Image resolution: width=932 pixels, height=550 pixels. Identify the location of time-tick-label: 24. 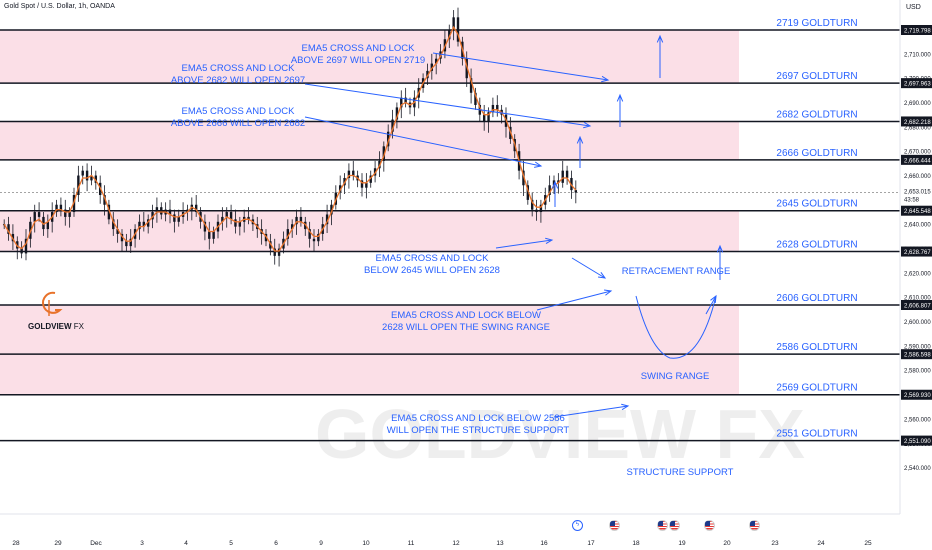
(821, 543).